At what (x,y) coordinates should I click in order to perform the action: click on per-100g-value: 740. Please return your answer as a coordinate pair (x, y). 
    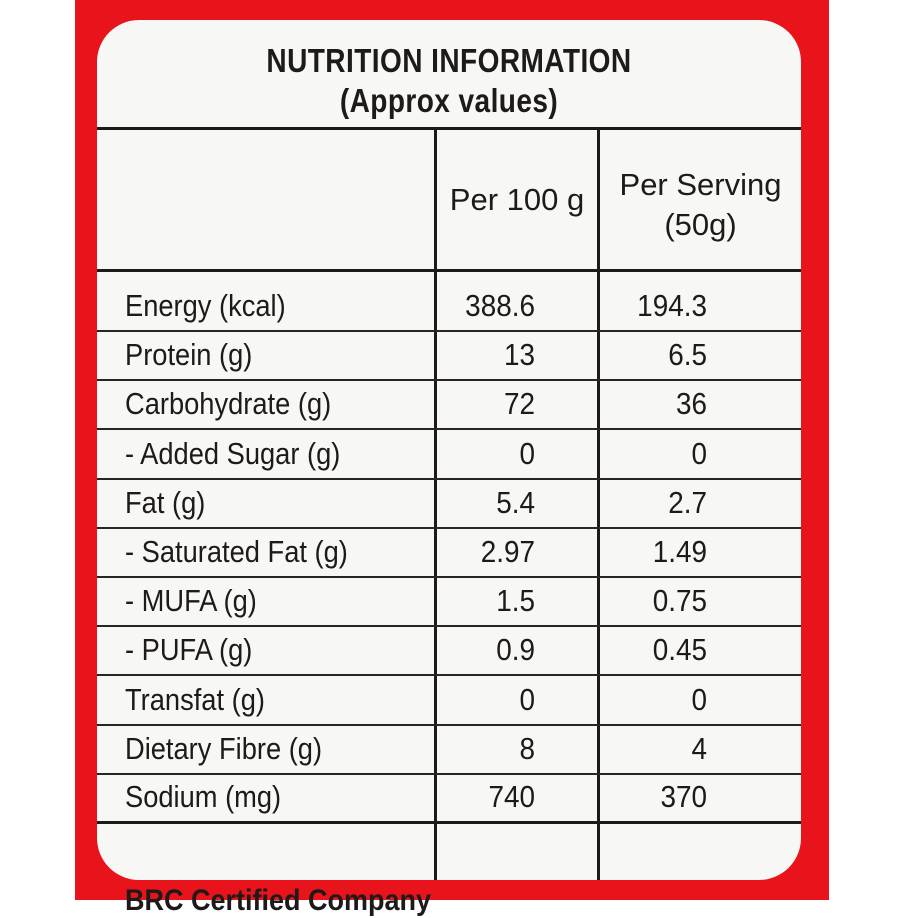
    Looking at the image, I should click on (511, 796).